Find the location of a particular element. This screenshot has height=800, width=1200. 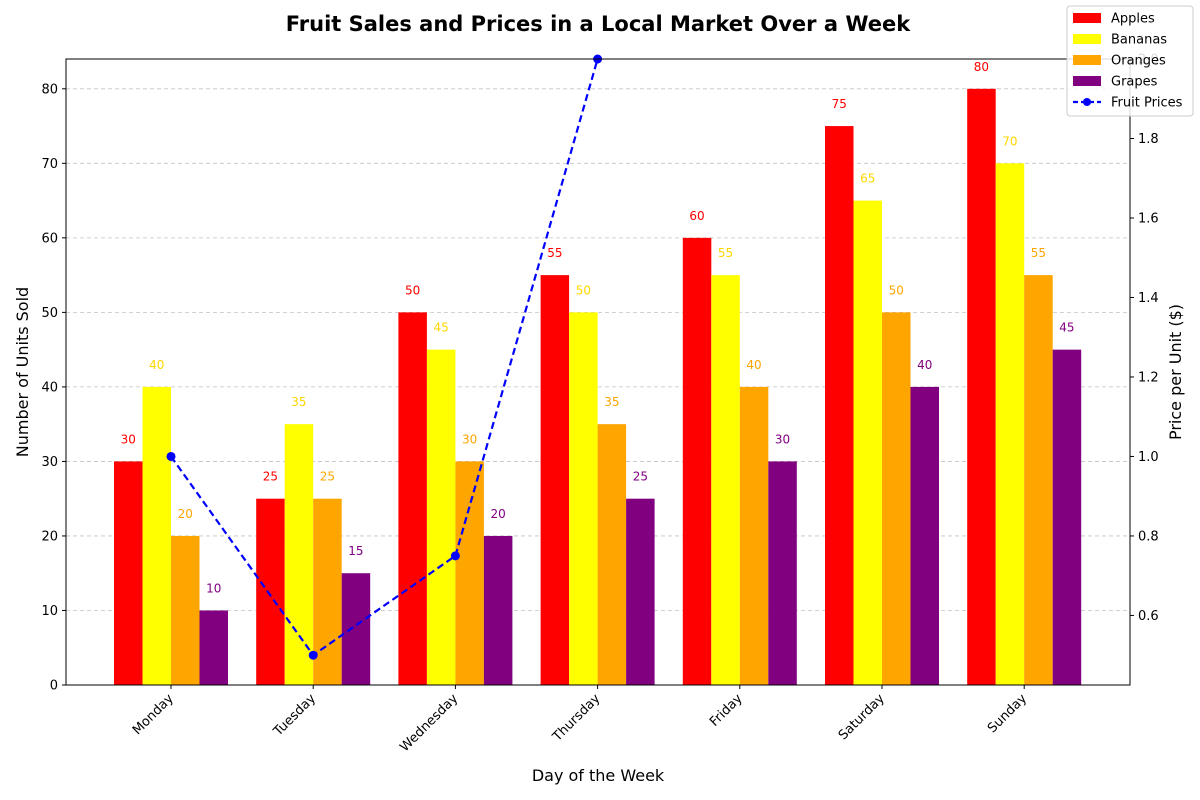

x-tick-label: Thursday is located at coordinates (576, 718).